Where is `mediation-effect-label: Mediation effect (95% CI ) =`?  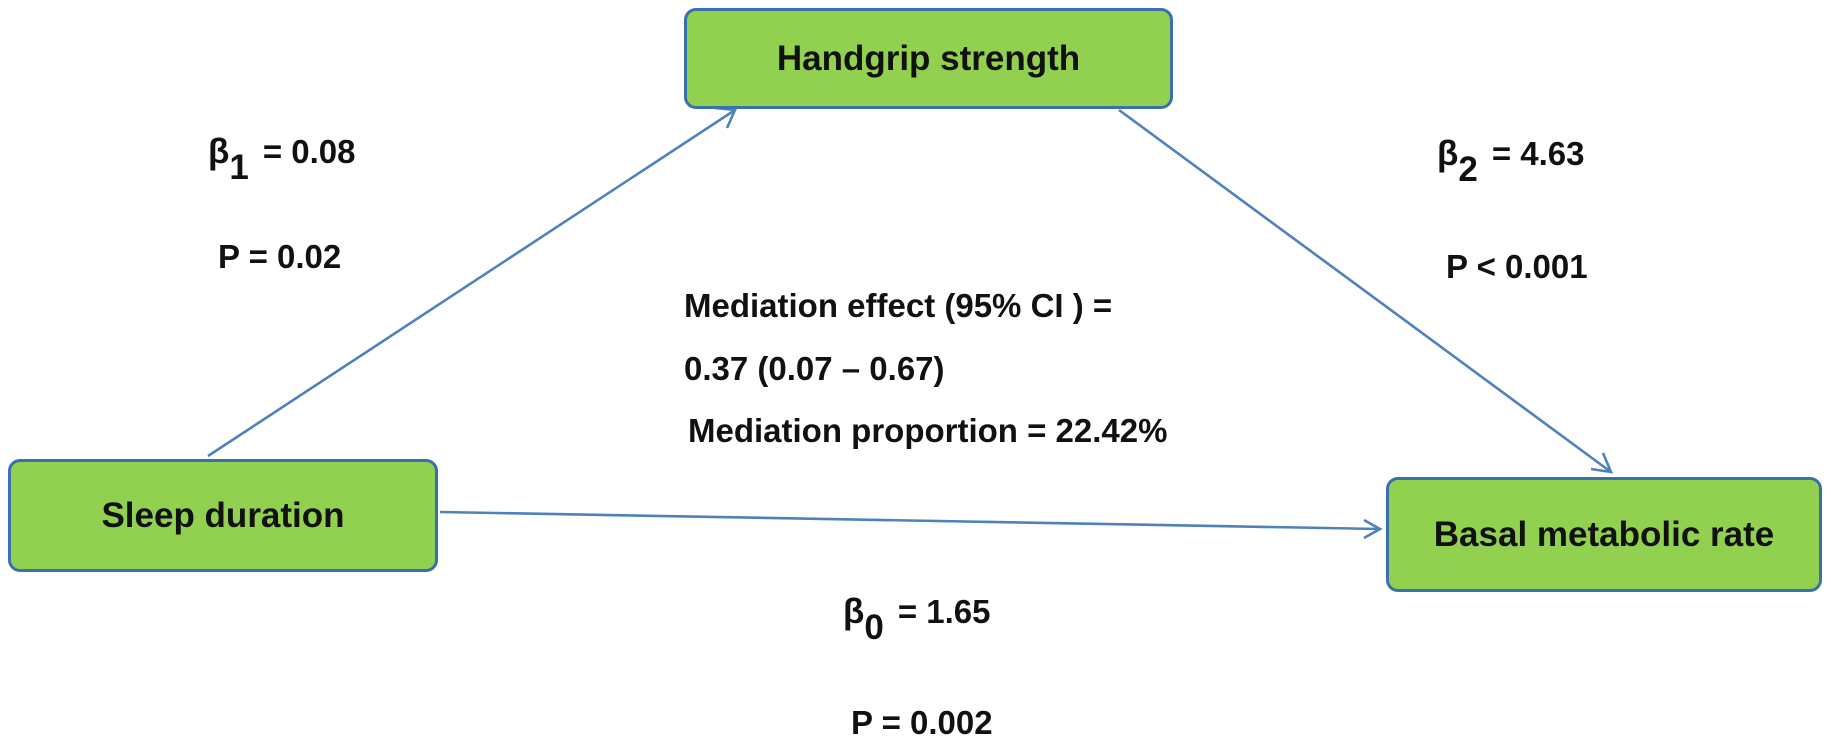 mediation-effect-label: Mediation effect (95% CI ) = is located at coordinates (898, 305).